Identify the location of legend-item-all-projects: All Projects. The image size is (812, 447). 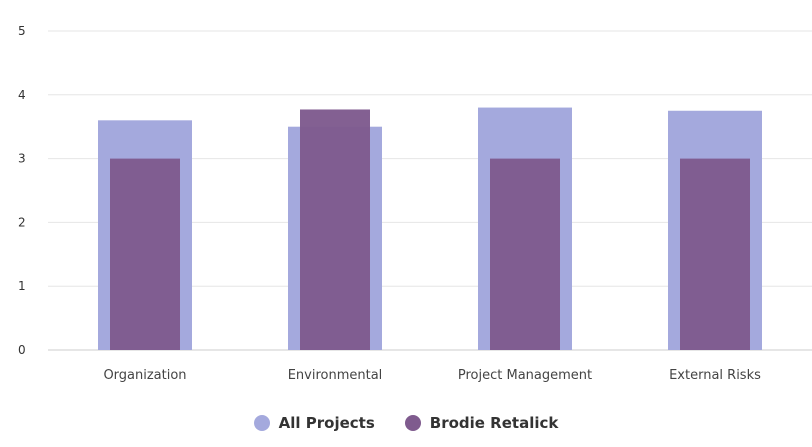
(314, 423).